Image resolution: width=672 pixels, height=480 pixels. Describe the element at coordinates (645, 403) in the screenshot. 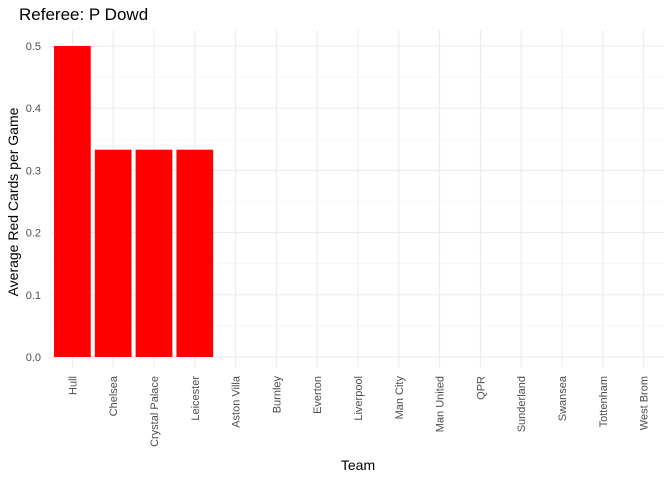

I see `x-tick-label: West Brom` at that location.